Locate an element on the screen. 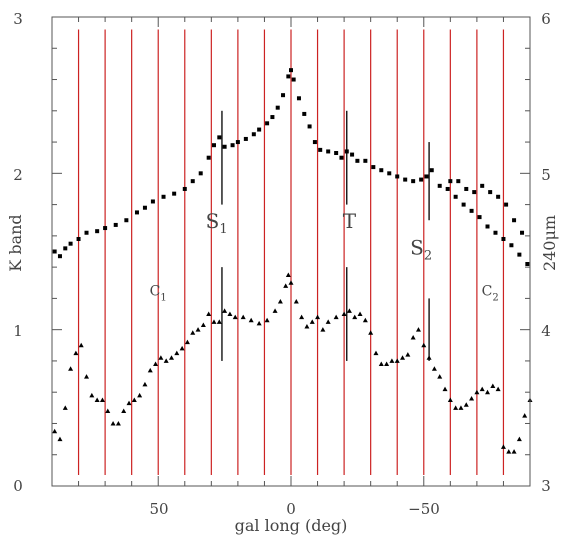  region-label: S2 is located at coordinates (421, 250).